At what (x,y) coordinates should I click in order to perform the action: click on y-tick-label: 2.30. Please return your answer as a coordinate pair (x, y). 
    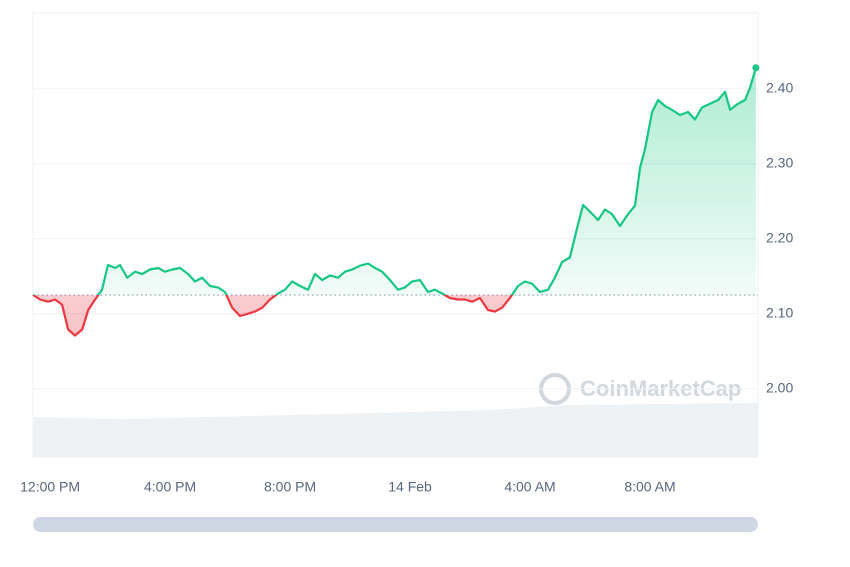
    Looking at the image, I should click on (779, 162).